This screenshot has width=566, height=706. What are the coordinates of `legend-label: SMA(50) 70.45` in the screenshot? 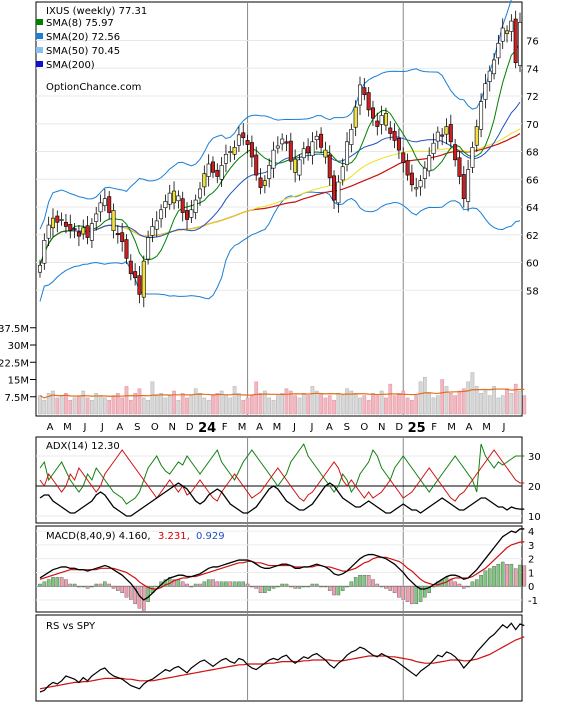 It's located at (83, 51).